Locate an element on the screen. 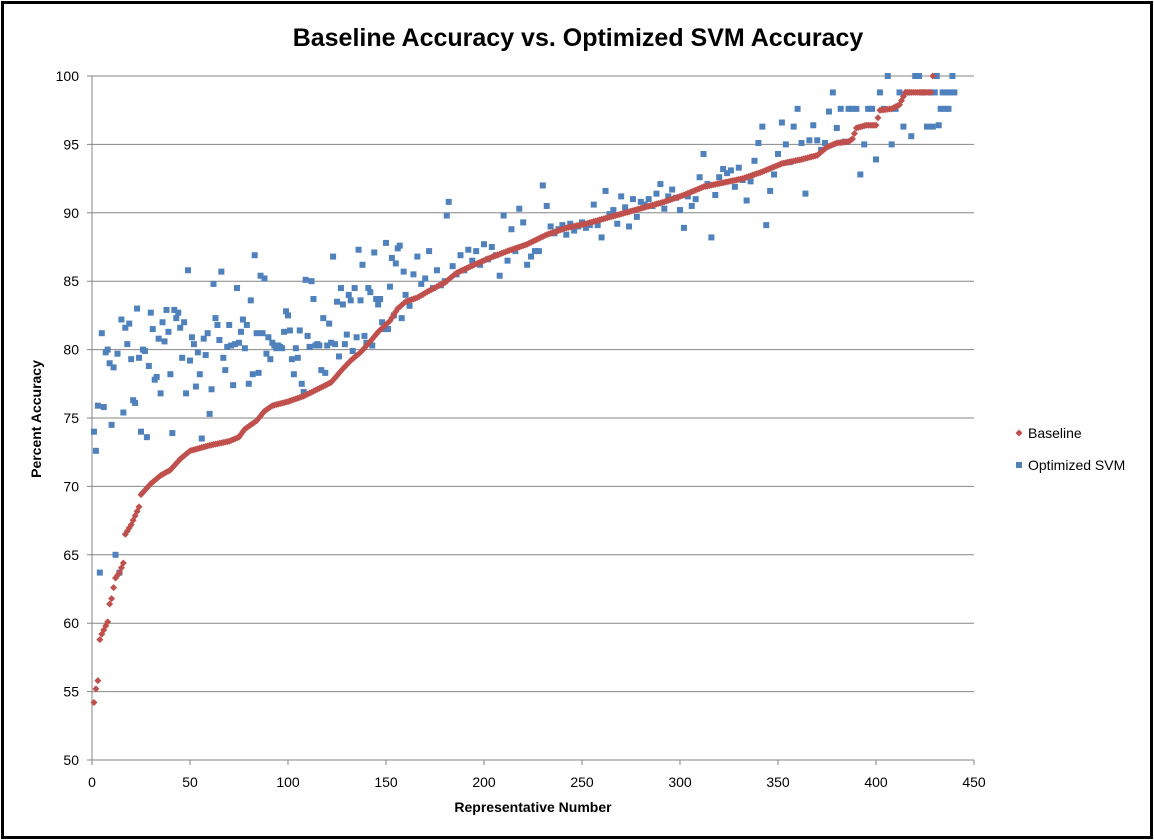 Image resolution: width=1154 pixels, height=840 pixels. x-tick-label: 200 is located at coordinates (484, 782).